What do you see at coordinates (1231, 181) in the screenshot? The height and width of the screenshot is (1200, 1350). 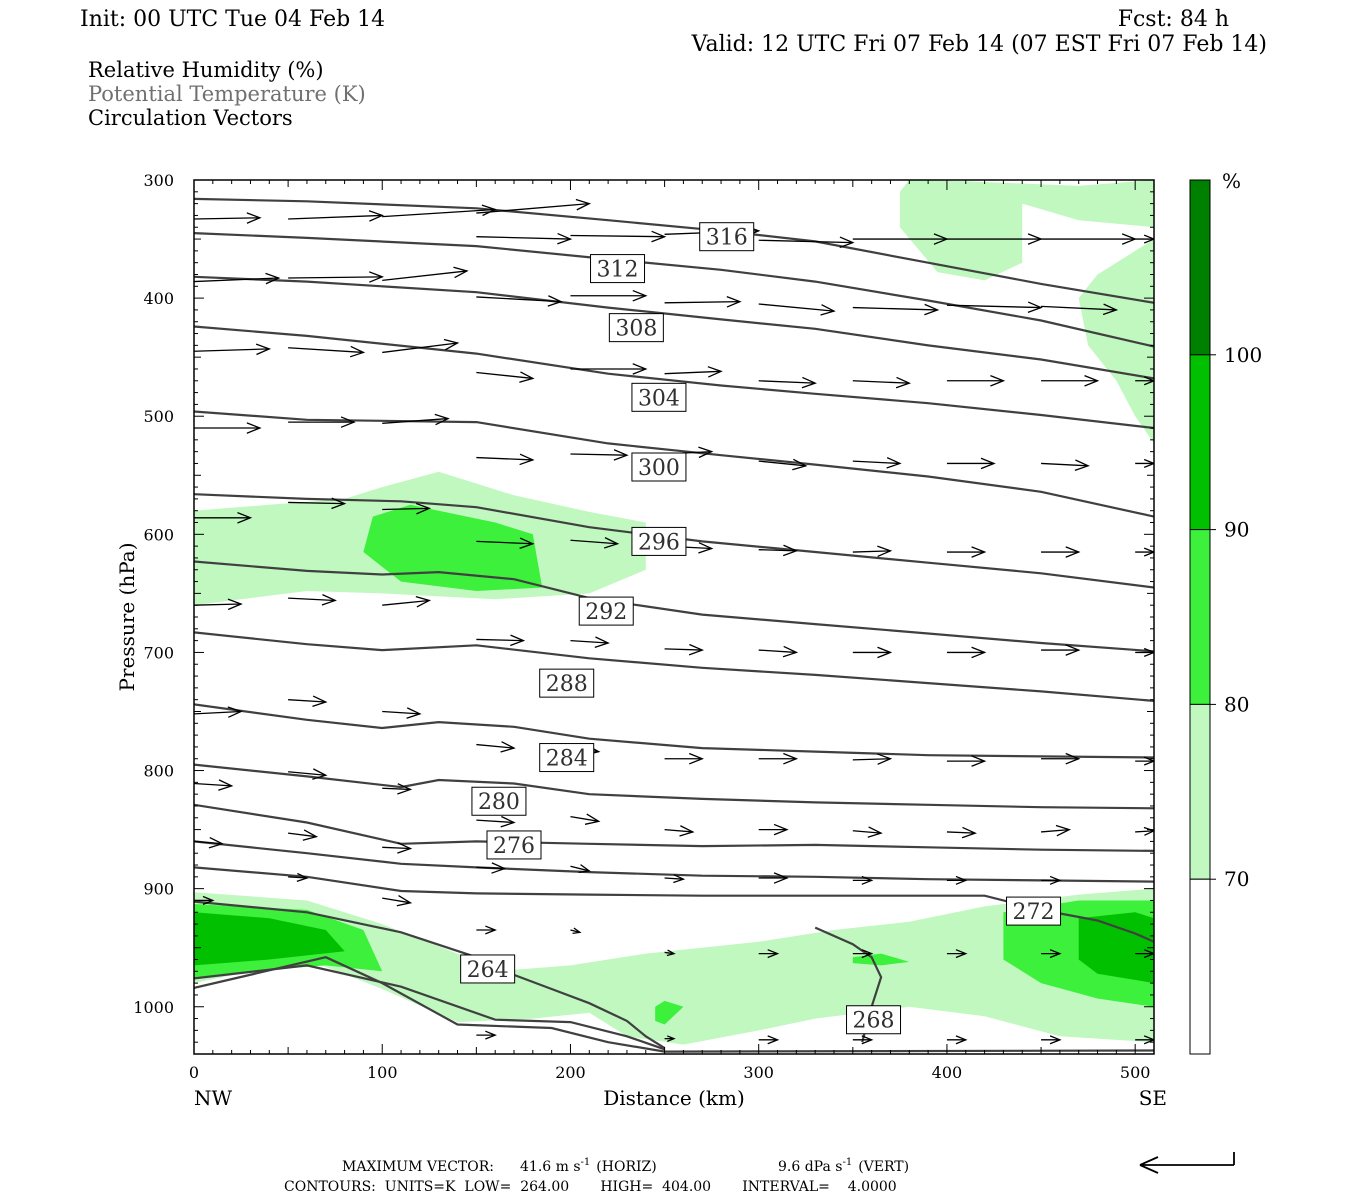 I see `colorbar-unit: %` at bounding box center [1231, 181].